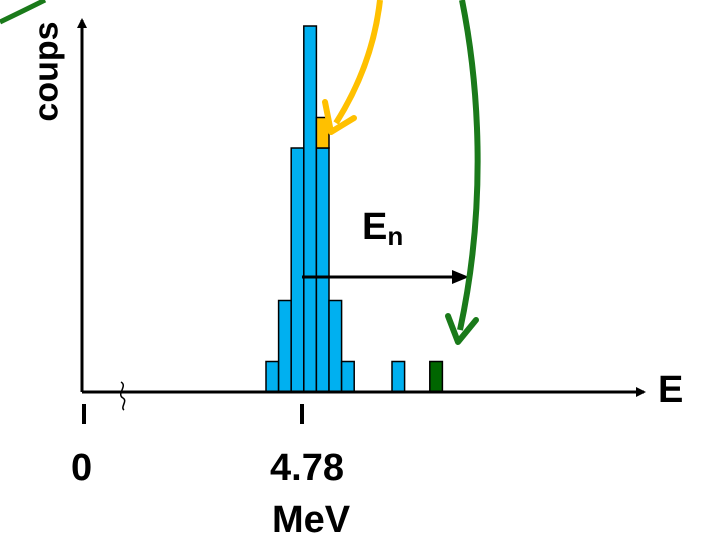 This screenshot has height=548, width=703. What do you see at coordinates (82, 468) in the screenshot?
I see `tick-zero-label: 0` at bounding box center [82, 468].